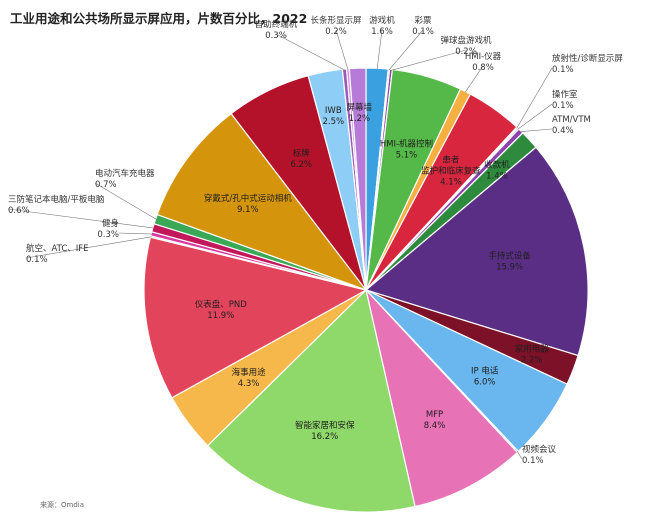 The width and height of the screenshot is (659, 516). I want to click on slice-label: 家用电器 2.2%, so click(532, 355).